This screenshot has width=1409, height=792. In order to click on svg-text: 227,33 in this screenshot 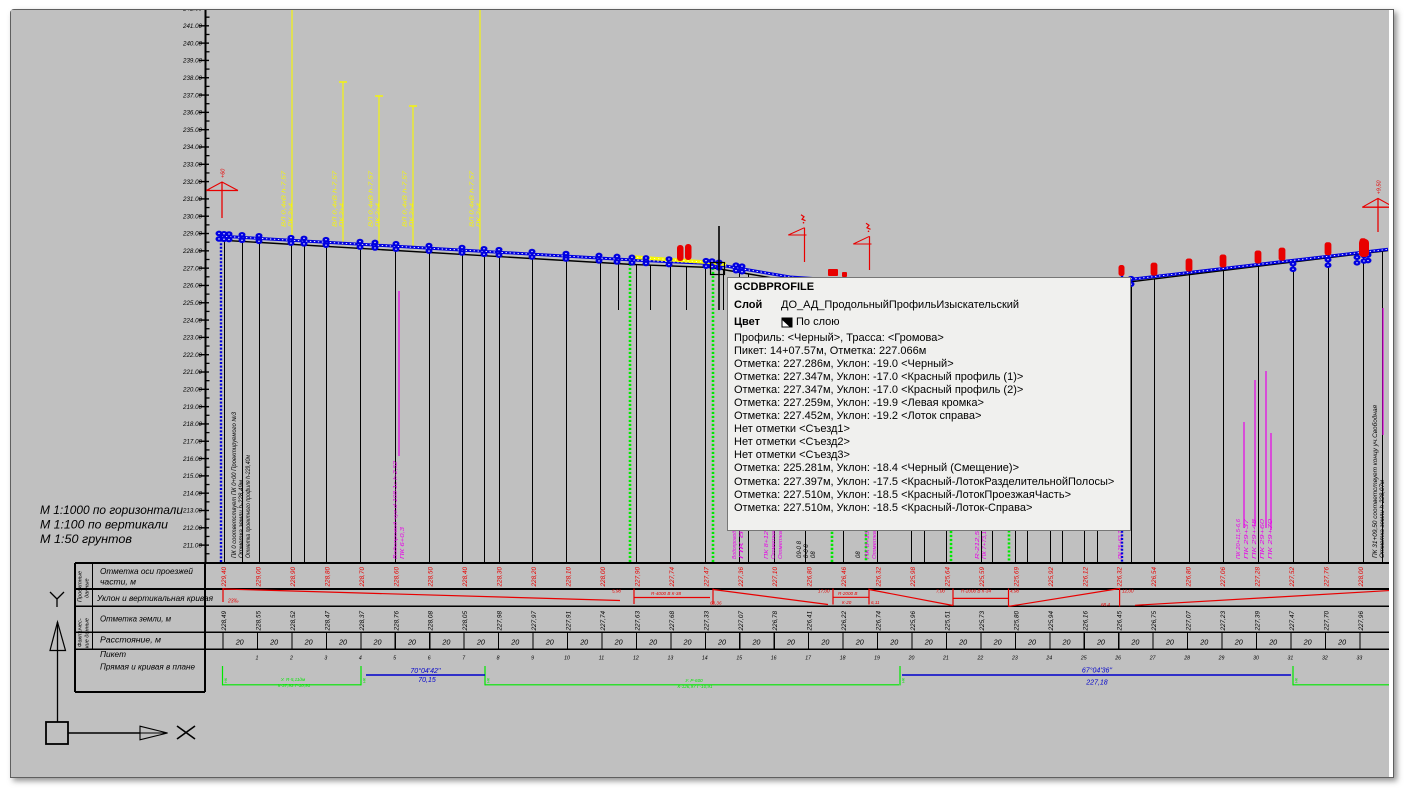, I will do `click(706, 621)`.